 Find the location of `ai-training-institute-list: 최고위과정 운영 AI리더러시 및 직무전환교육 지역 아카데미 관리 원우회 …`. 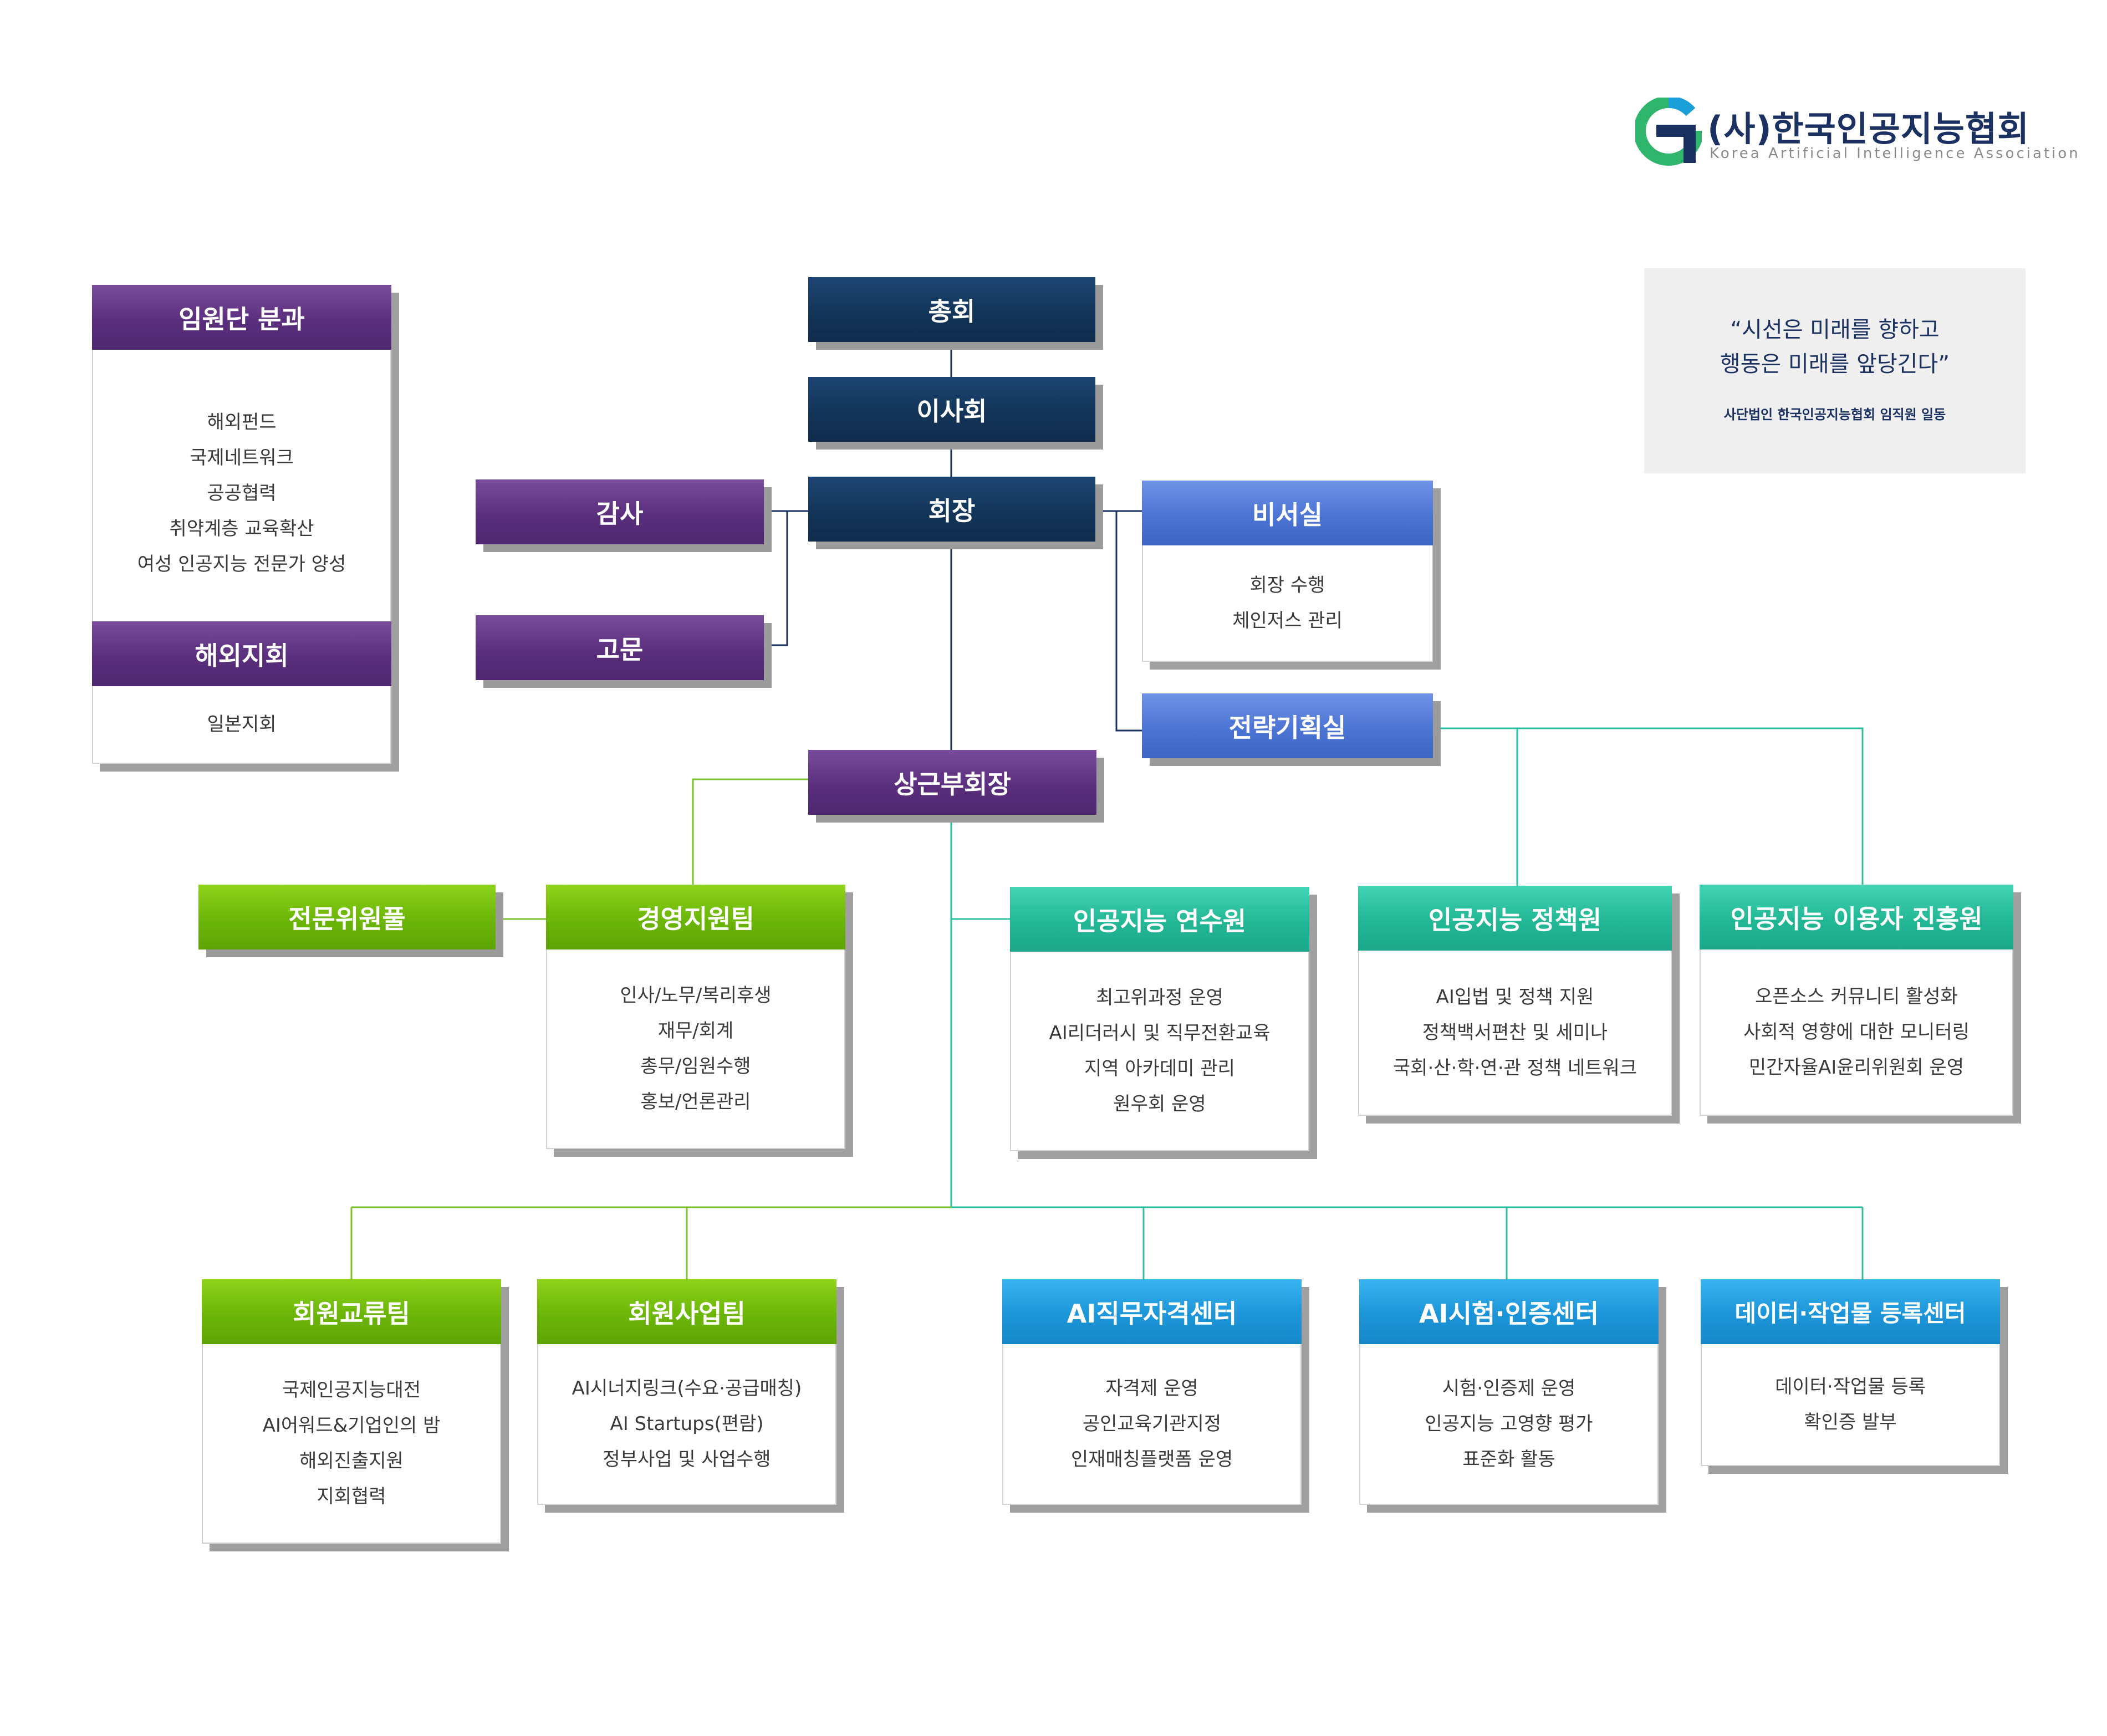

ai-training-institute-list: 최고위과정 운영 AI리더러시 및 직무전환교육 지역 아카데미 관리 원우회 … is located at coordinates (1159, 1051).